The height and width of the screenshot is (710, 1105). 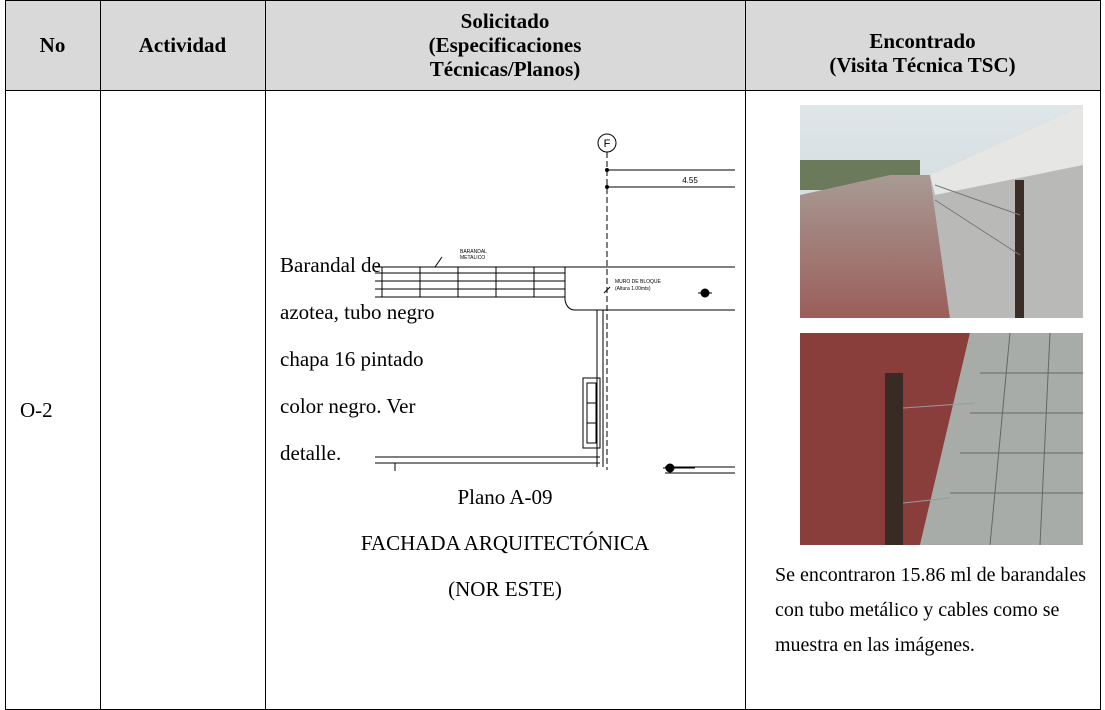 I want to click on dimension: 4.55, so click(x=690, y=180).